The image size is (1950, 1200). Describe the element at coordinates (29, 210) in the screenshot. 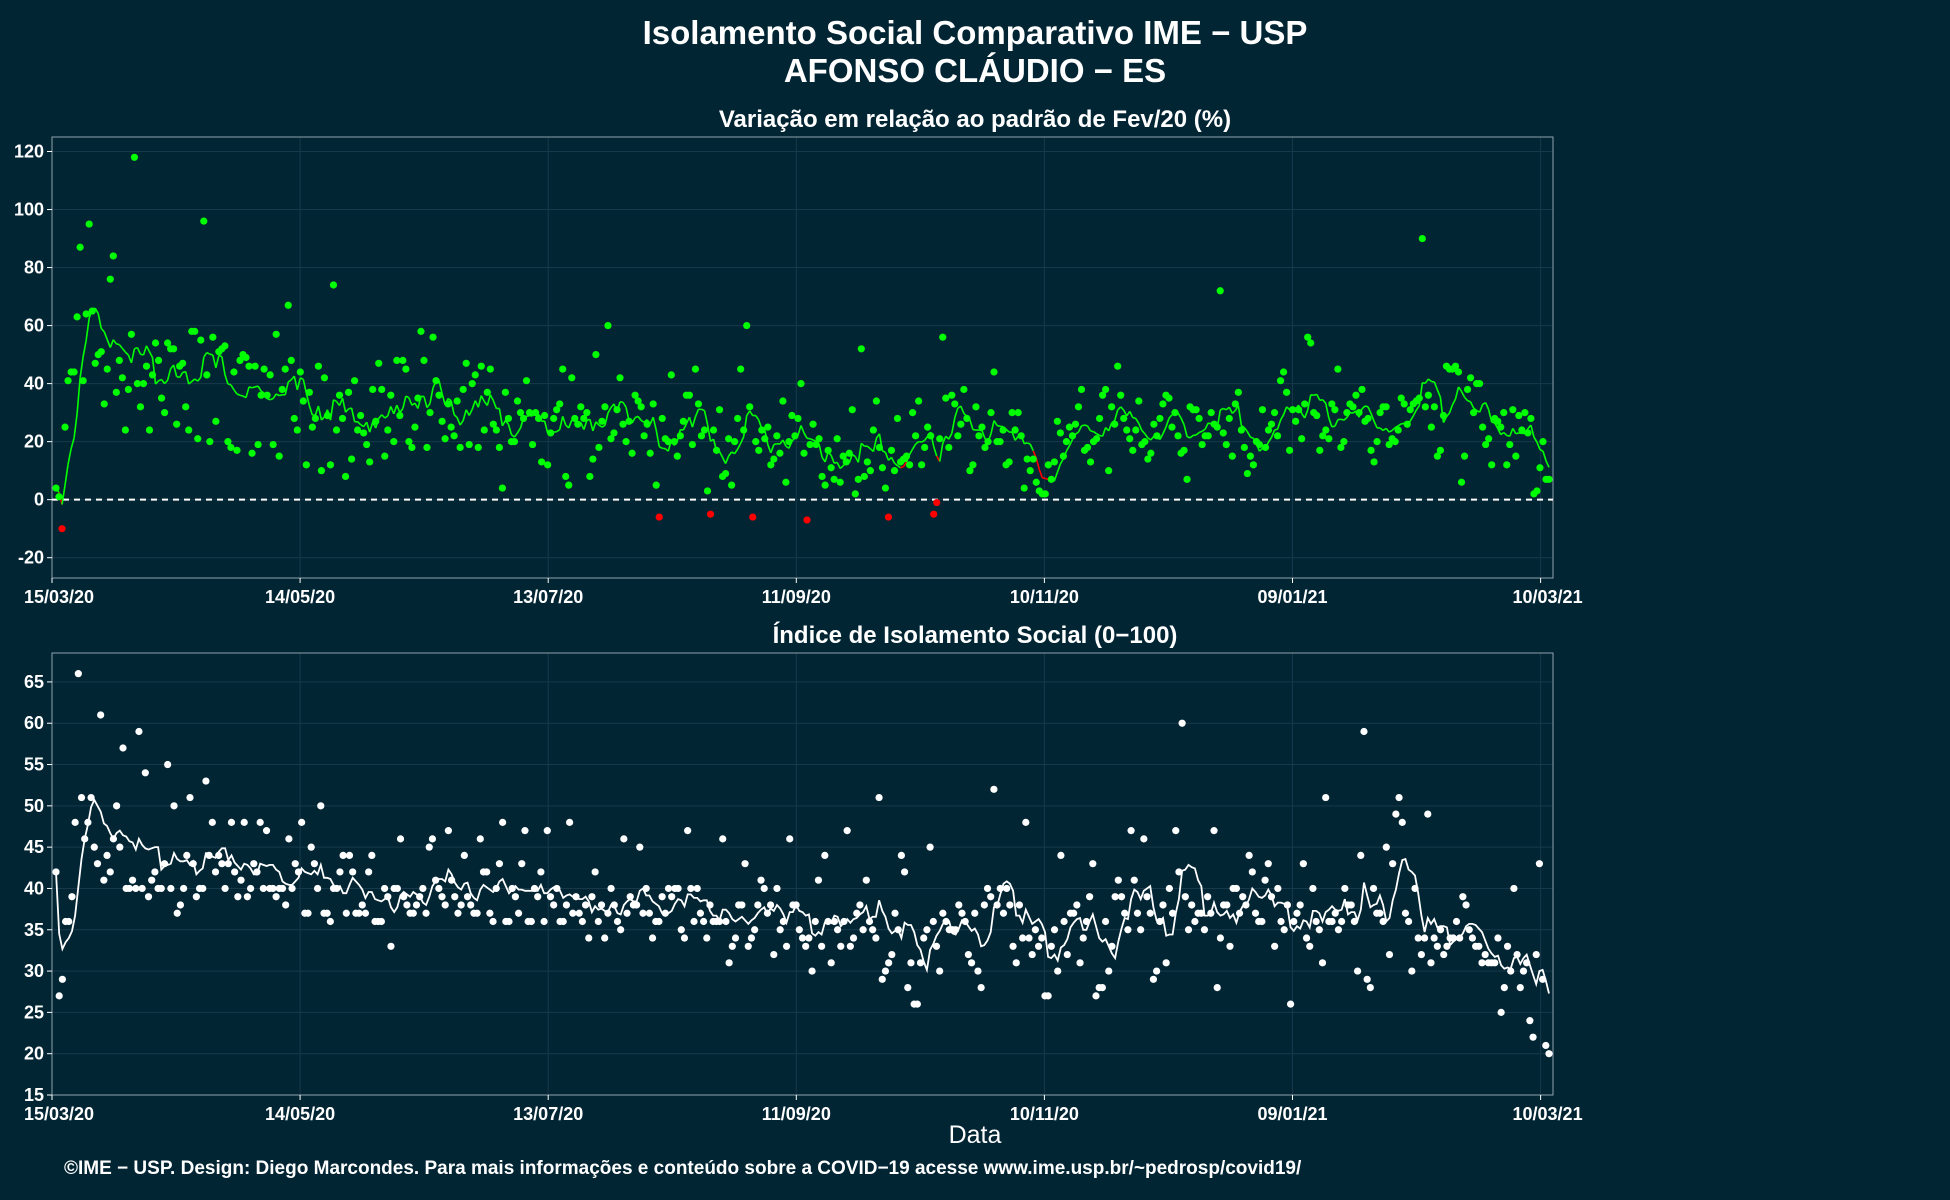

I see `y-tick-label: 100` at that location.